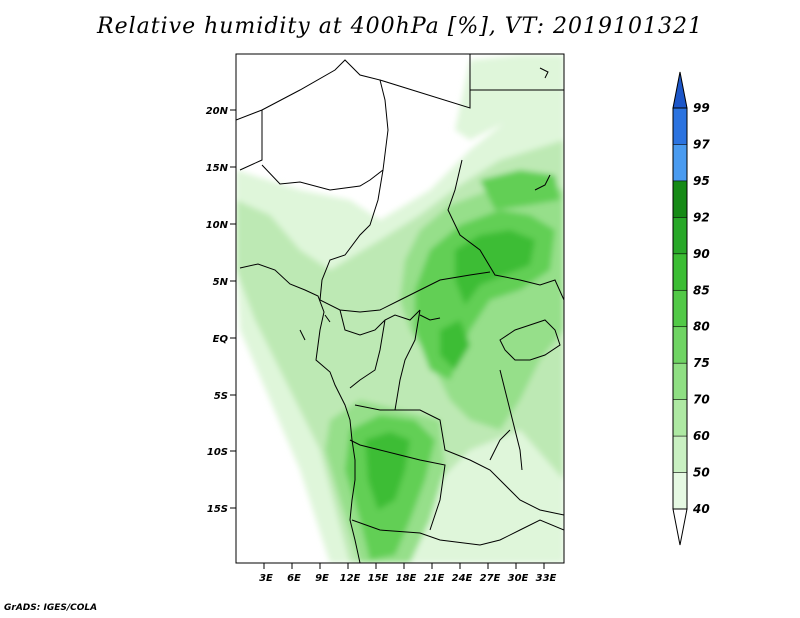 This screenshot has width=800, height=618. Describe the element at coordinates (701, 290) in the screenshot. I see `colorbar-label: 85` at that location.